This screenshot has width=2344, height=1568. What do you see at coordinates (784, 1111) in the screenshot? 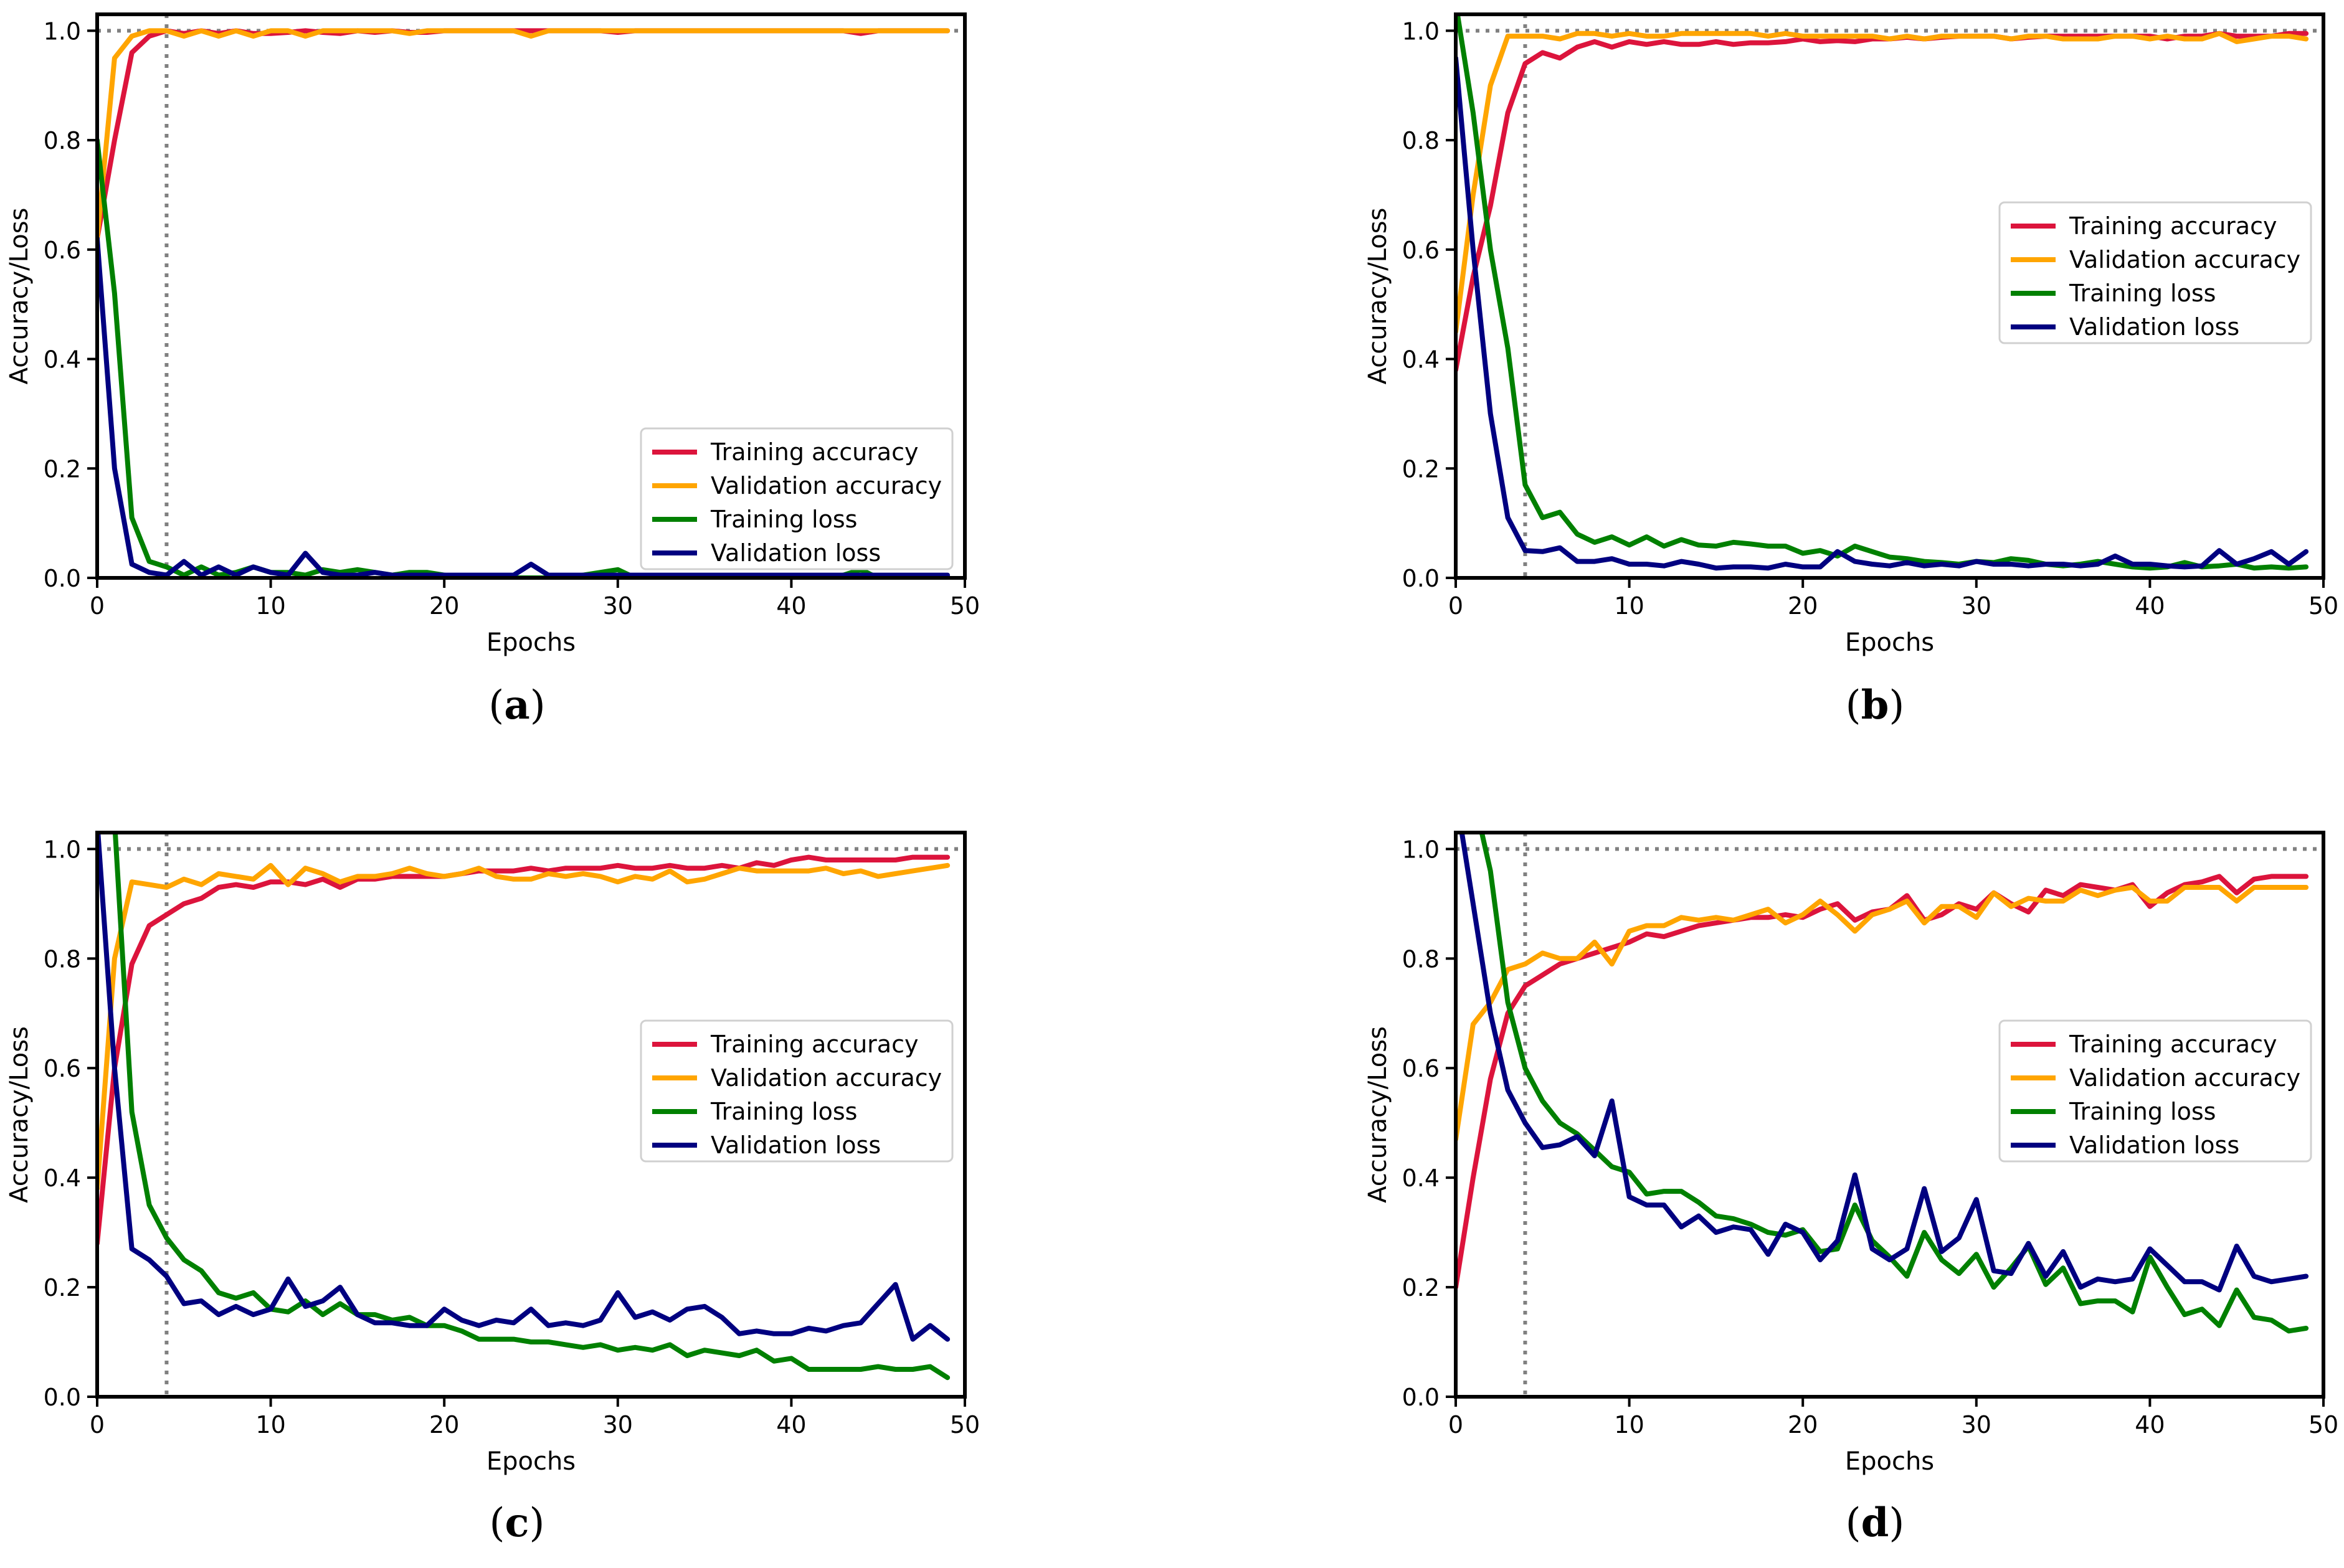
I see `legend-label-c-2: Training loss` at bounding box center [784, 1111].